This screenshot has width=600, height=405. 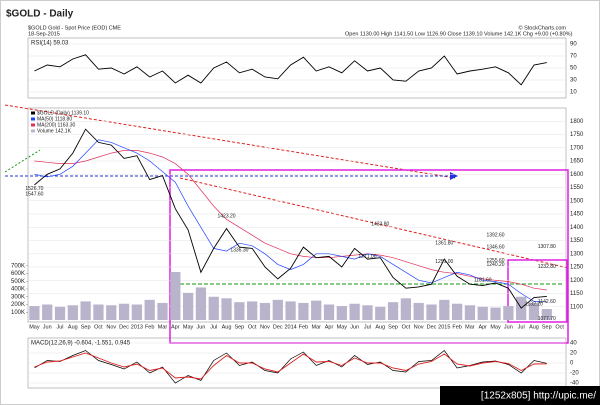 I want to click on x-tick-label: Aug, so click(x=73, y=327).